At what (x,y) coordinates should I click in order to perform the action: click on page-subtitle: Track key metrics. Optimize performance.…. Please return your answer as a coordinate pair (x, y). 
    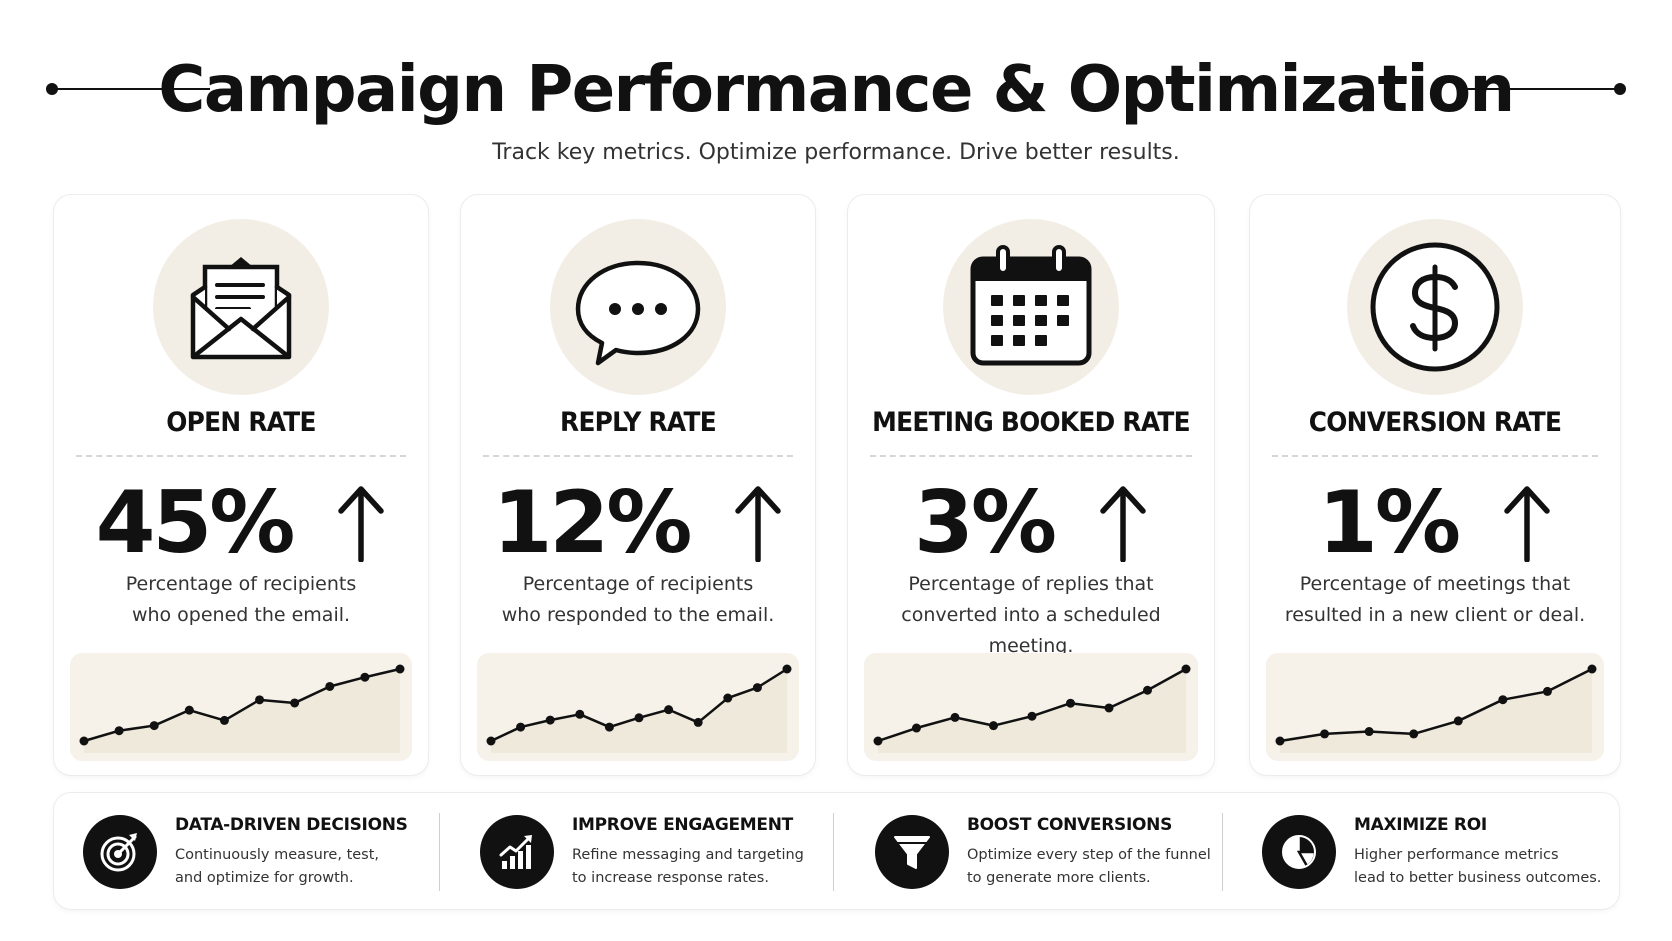
    Looking at the image, I should click on (836, 152).